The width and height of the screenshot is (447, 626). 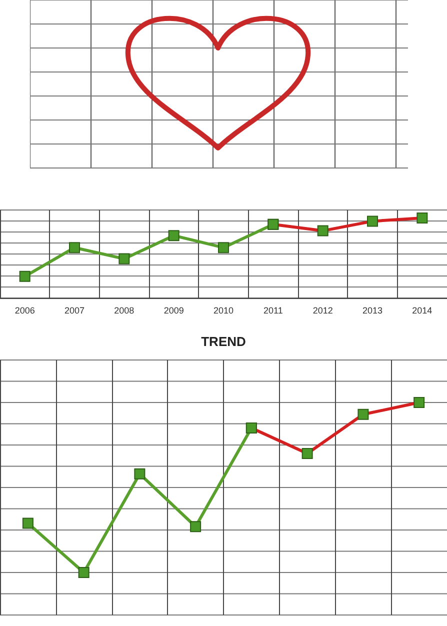 I want to click on x-tick-label: 2006, so click(x=24, y=311).